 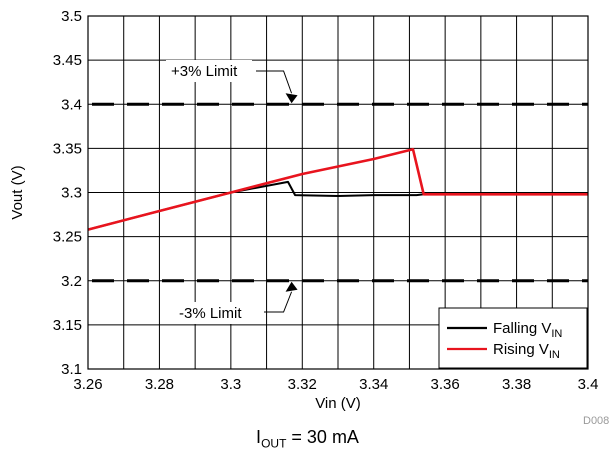 What do you see at coordinates (335, 384) in the screenshot?
I see `x-tick-labels: 3.26 3.28 3.3 3.32 3.34 3.36 3.38 3.4` at bounding box center [335, 384].